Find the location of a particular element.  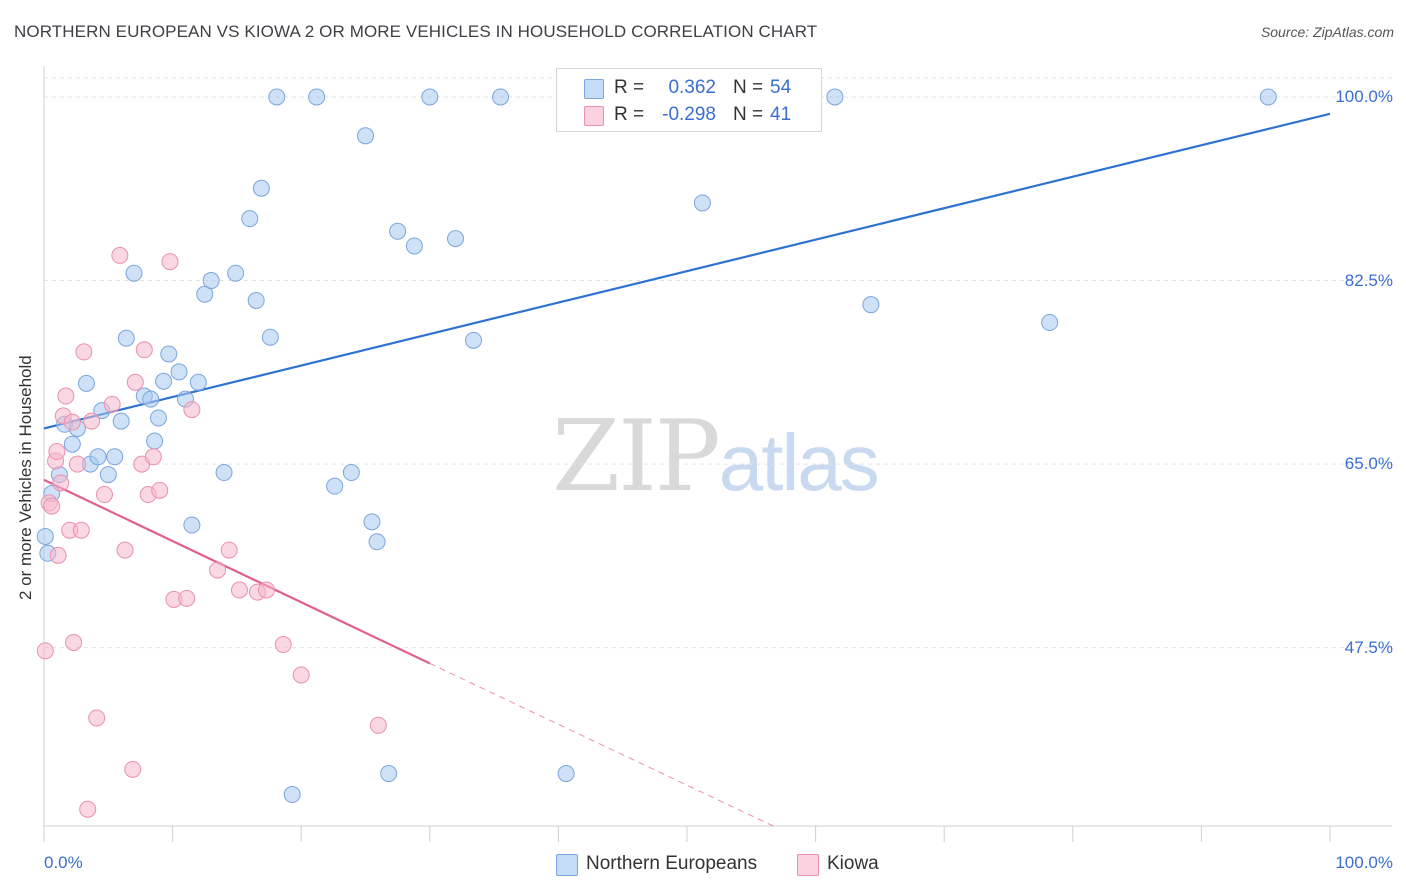

watermark: ZIPatlas is located at coordinates (716, 457).